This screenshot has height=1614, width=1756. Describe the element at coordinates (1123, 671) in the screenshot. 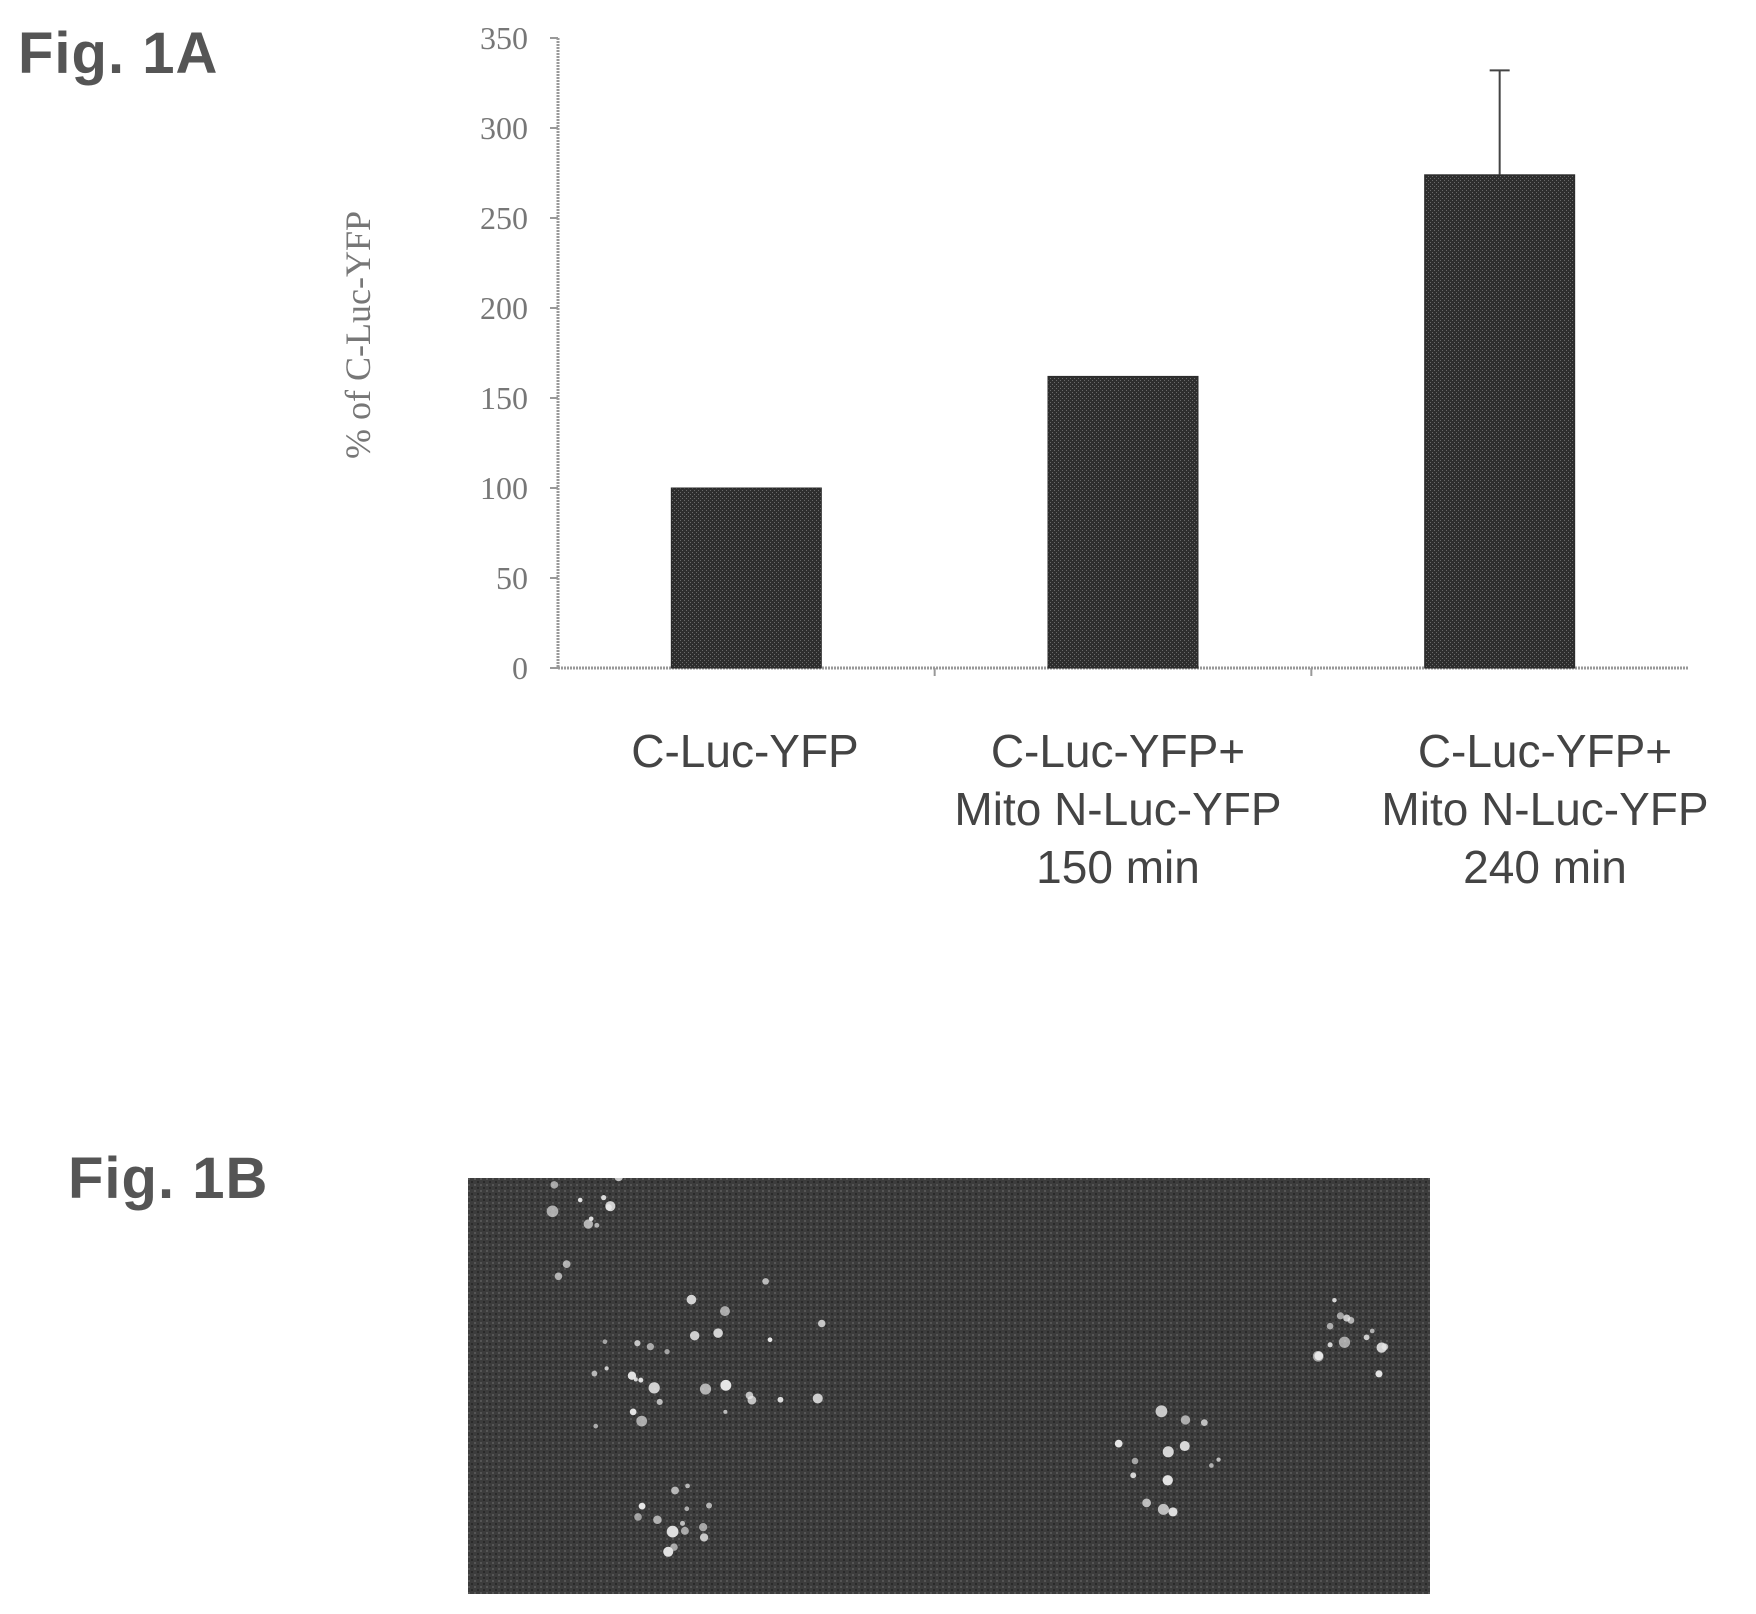

I see `x-axis` at that location.